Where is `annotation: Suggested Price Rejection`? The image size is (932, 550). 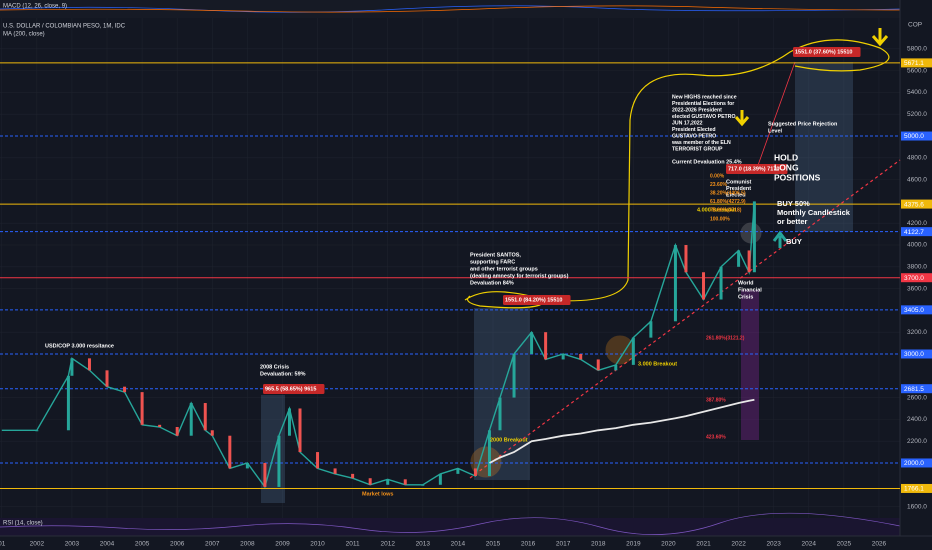
annotation: Suggested Price Rejection is located at coordinates (803, 124).